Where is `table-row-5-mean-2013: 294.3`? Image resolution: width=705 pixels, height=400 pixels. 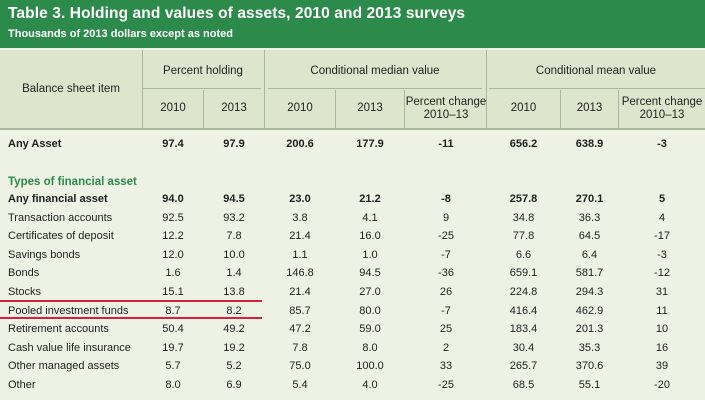 table-row-5-mean-2013: 294.3 is located at coordinates (589, 292).